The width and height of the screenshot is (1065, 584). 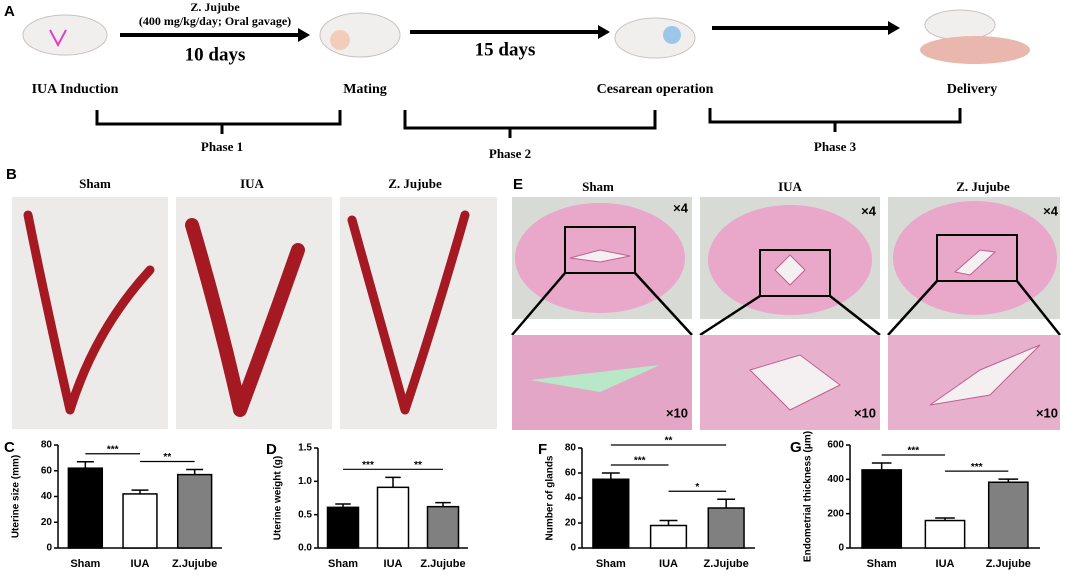 What do you see at coordinates (510, 153) in the screenshot?
I see `phase: Phase 2` at bounding box center [510, 153].